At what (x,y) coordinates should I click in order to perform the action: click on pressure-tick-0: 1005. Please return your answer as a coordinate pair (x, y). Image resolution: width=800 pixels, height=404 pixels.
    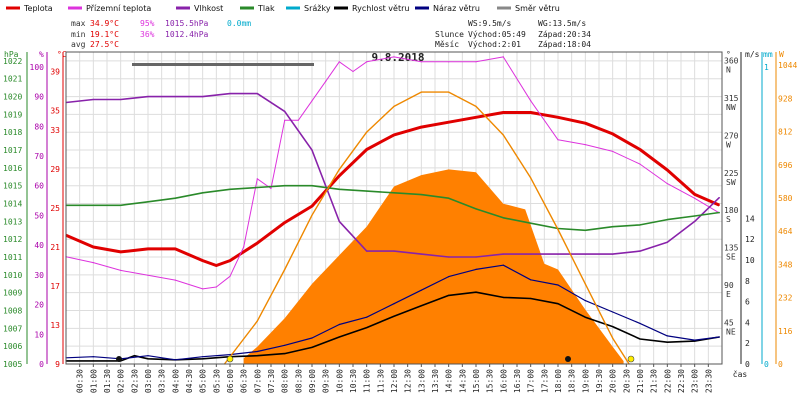
    Looking at the image, I should click on (12, 364).